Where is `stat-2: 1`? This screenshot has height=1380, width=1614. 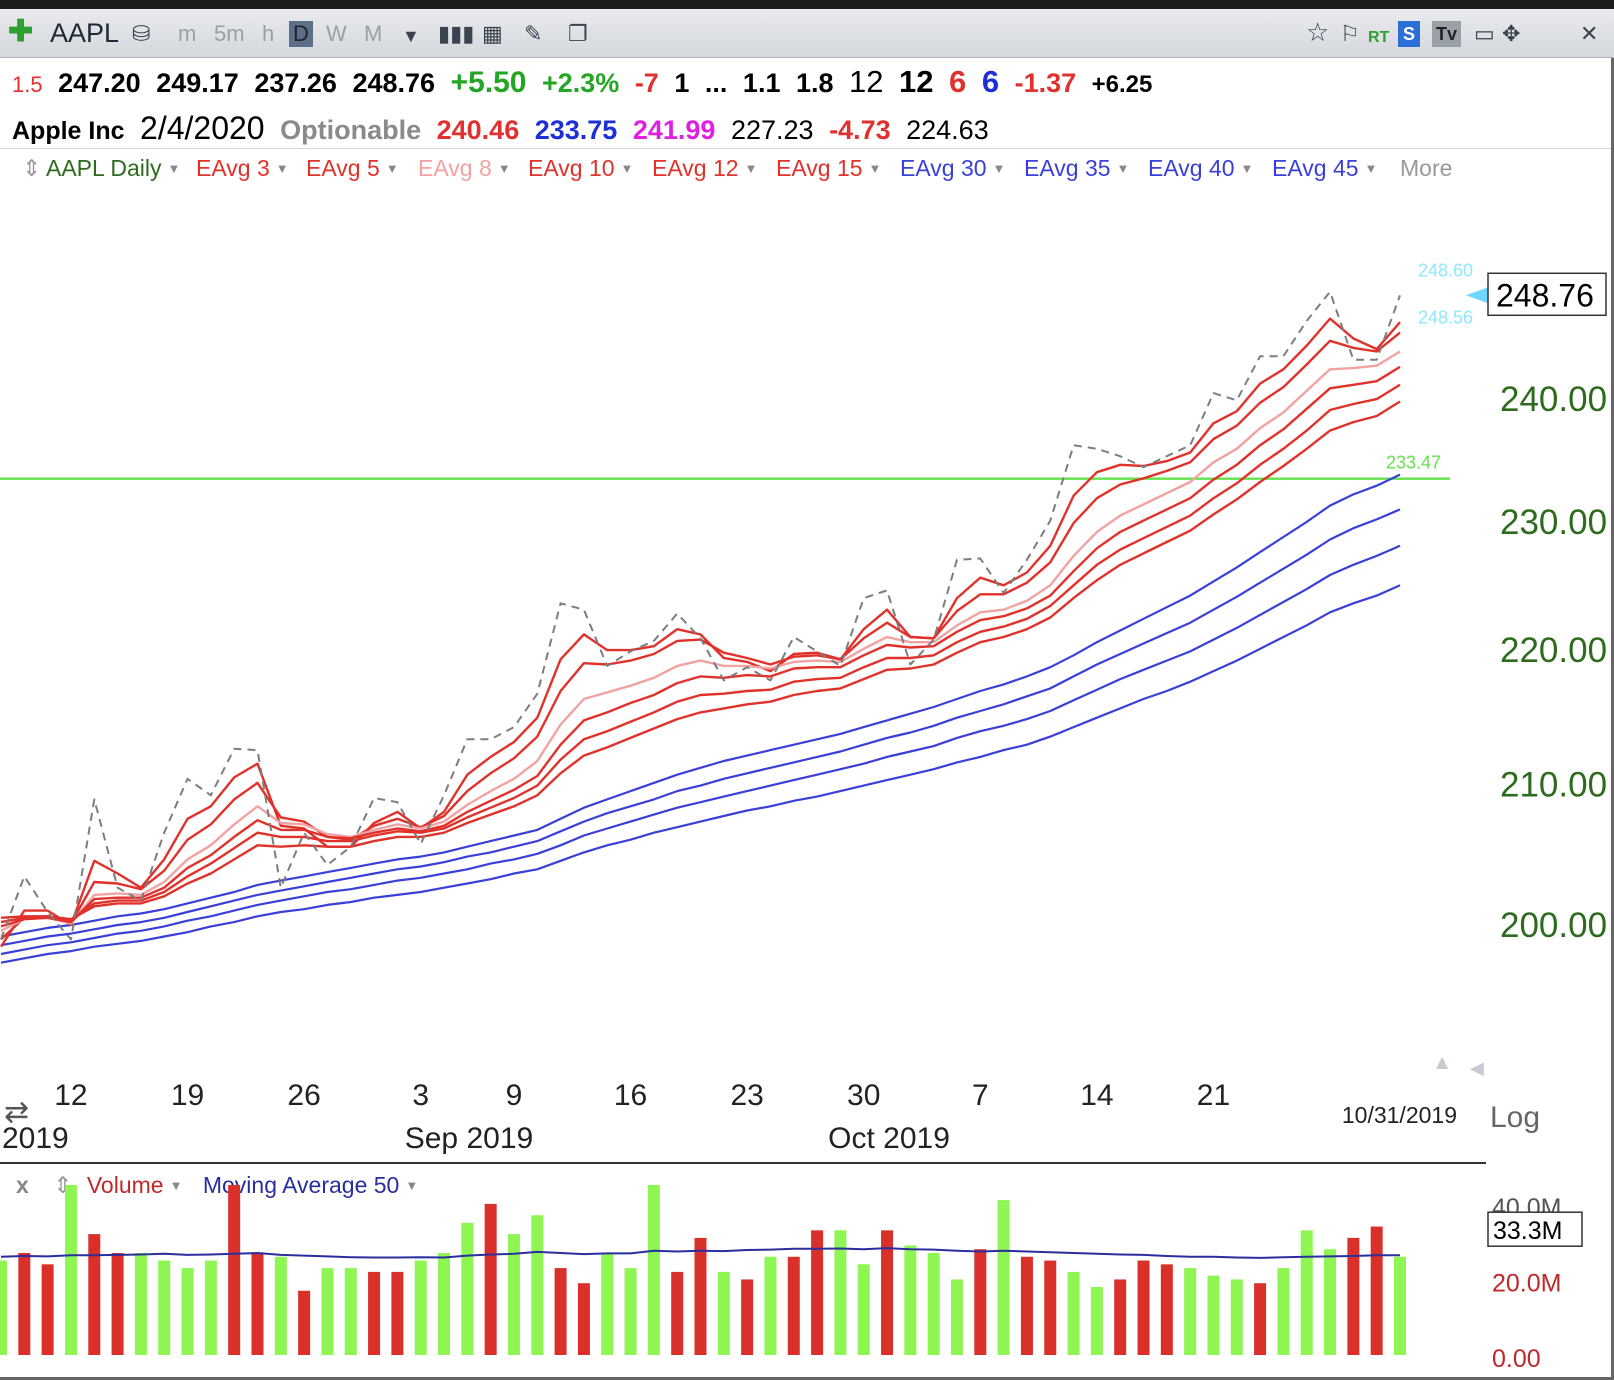 stat-2: 1 is located at coordinates (682, 83).